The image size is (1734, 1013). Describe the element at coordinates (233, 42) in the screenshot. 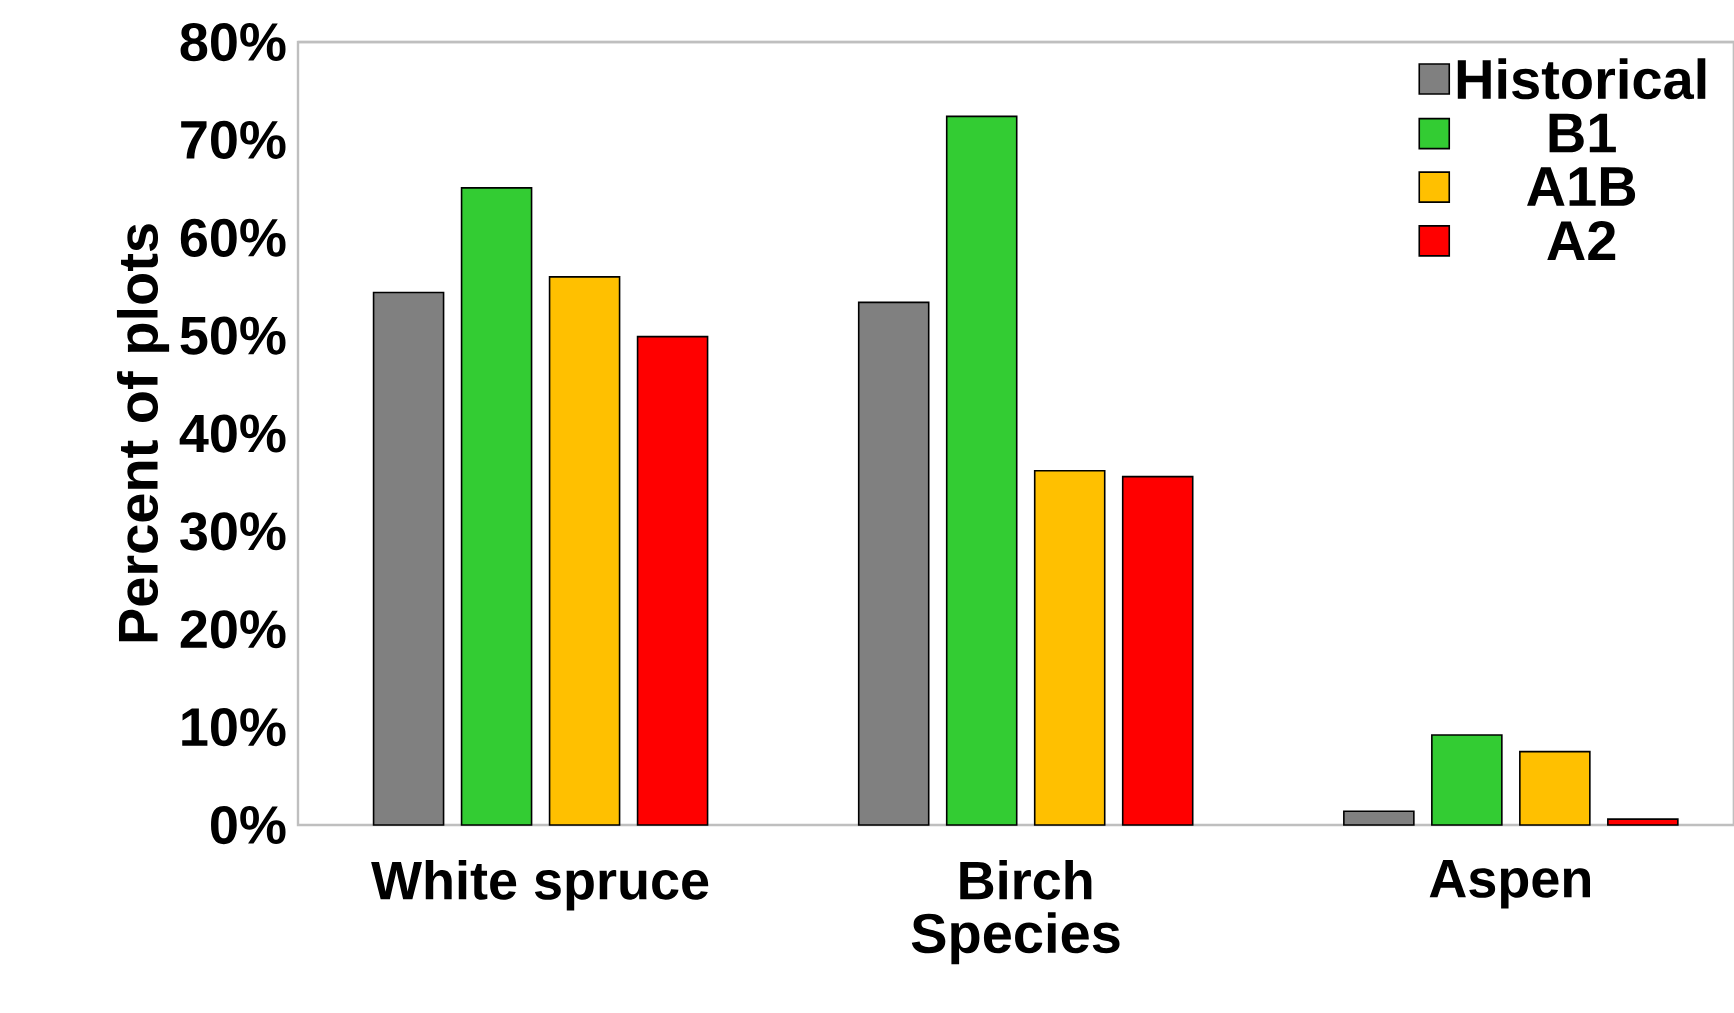

I see `y-tick-label: 80%` at that location.